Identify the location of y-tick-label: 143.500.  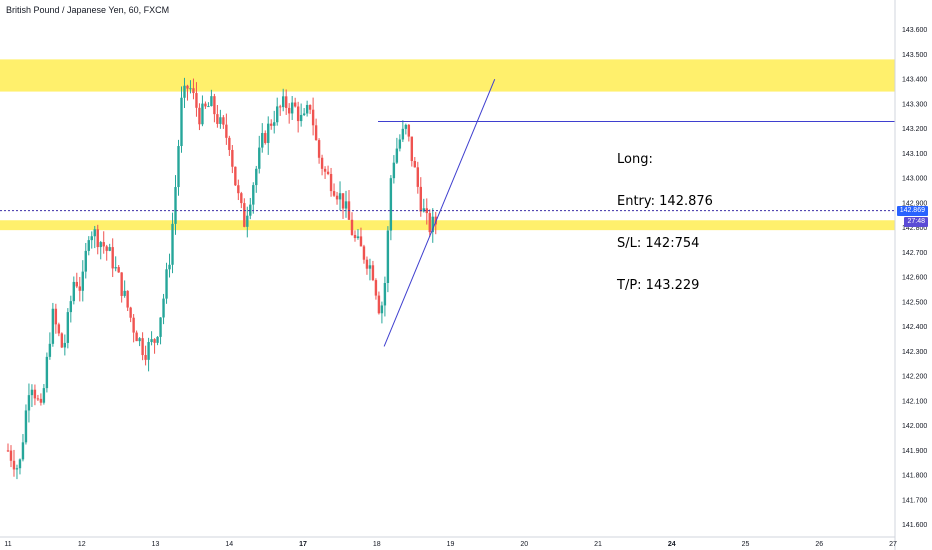
(914, 55).